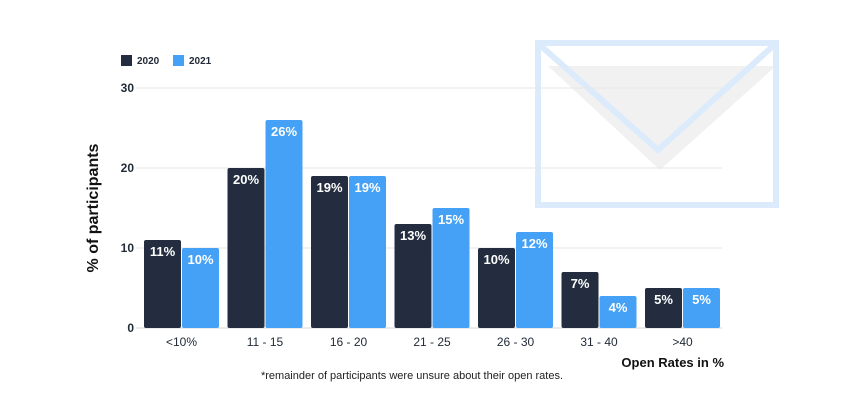 Image resolution: width=860 pixels, height=400 pixels. Describe the element at coordinates (166, 61) in the screenshot. I see `legend: 2020 2021` at that location.